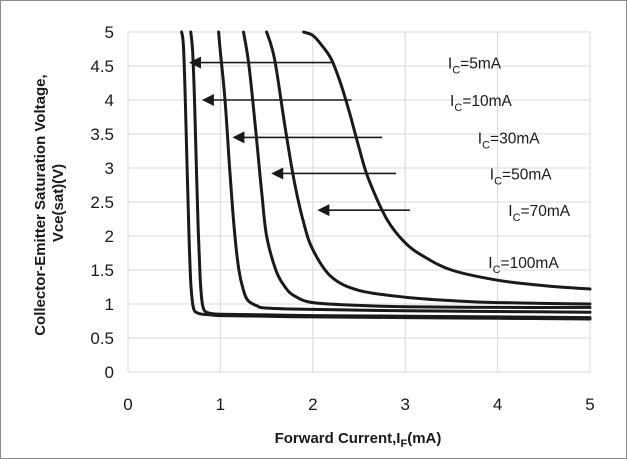  I want to click on series-label-3: IC=50mA, so click(521, 176).